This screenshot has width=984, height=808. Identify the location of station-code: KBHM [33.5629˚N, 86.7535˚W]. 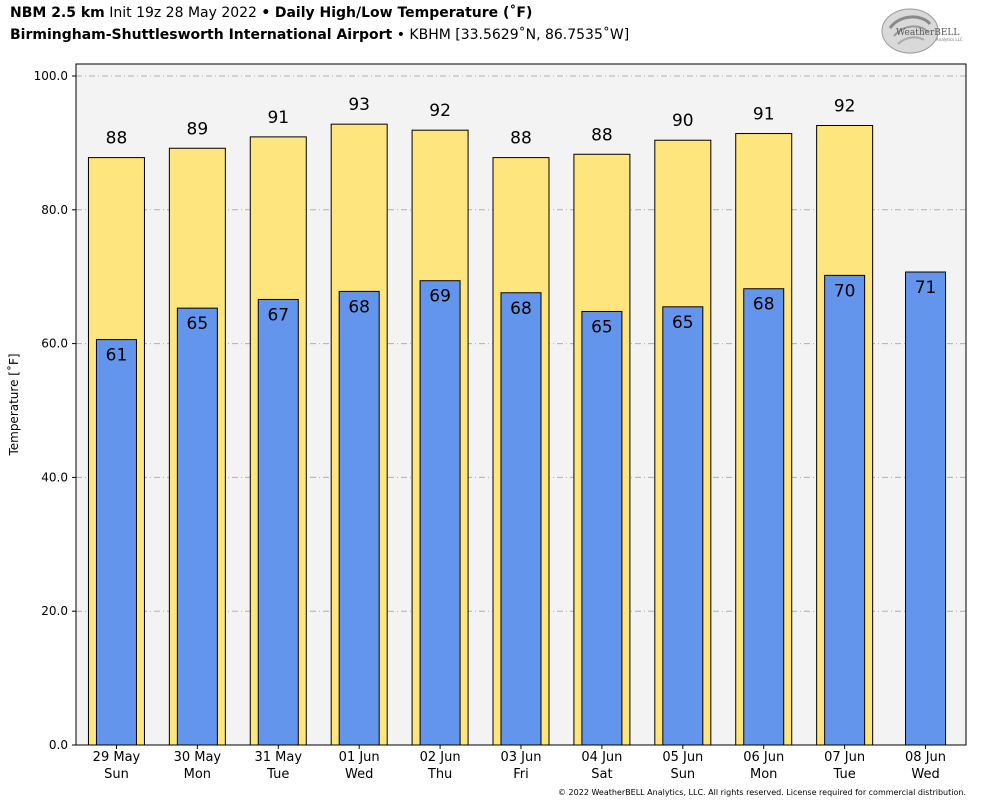
(519, 35).